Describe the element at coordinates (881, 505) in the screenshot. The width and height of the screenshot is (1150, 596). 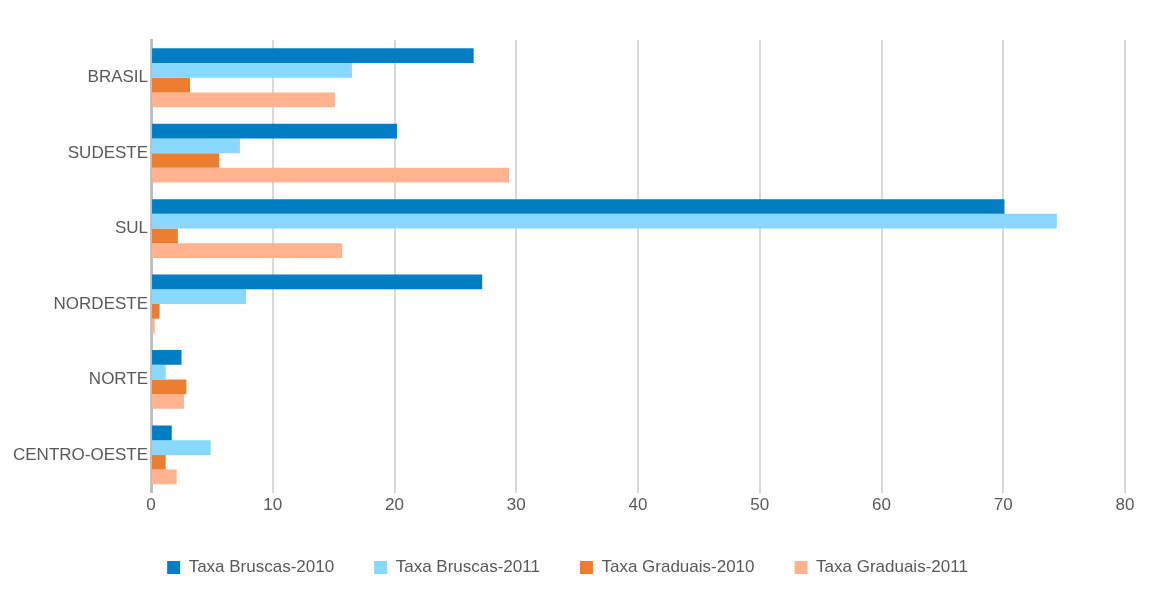
I see `x-tick-label: 60` at that location.